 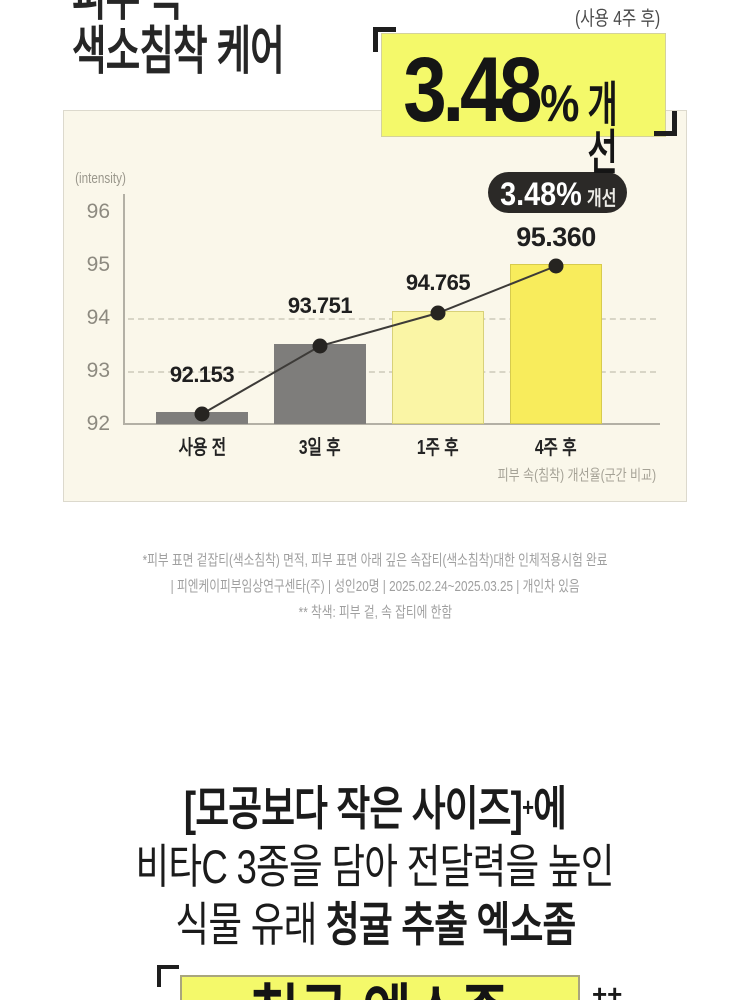 I want to click on value-label-92.153: 92.153, so click(x=202, y=374).